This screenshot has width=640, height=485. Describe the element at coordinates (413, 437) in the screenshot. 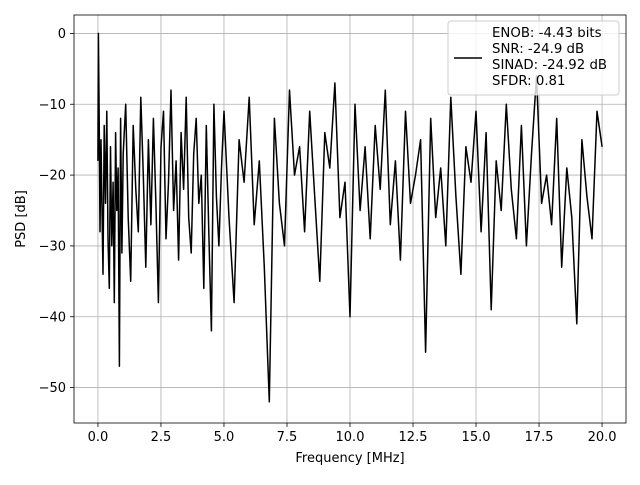

I see `x-tick-label: 12.5` at that location.